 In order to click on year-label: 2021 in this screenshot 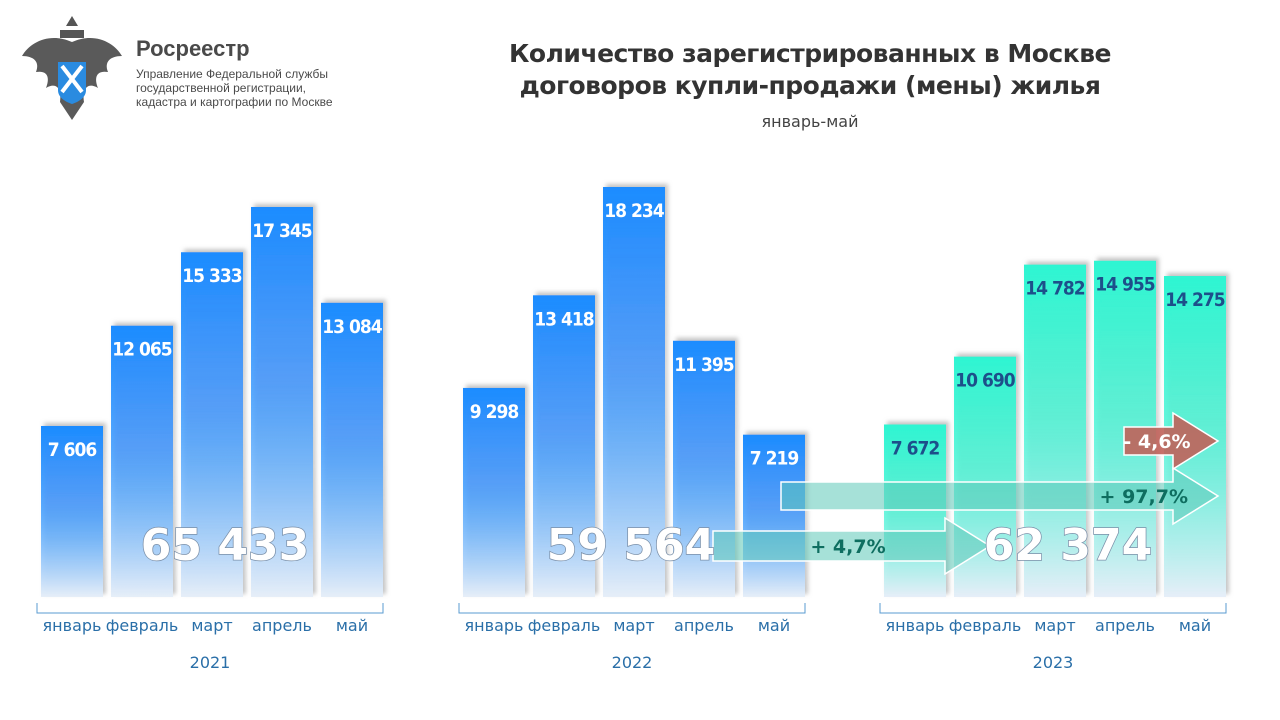, I will do `click(210, 662)`.